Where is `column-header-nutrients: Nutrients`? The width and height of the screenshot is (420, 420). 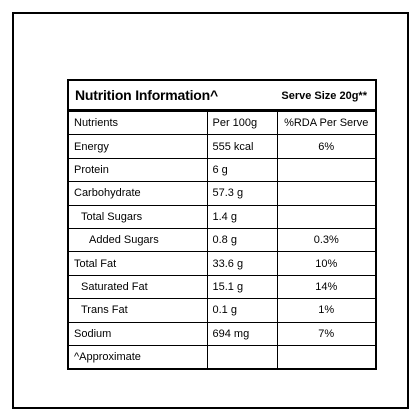 column-header-nutrients: Nutrients is located at coordinates (138, 123).